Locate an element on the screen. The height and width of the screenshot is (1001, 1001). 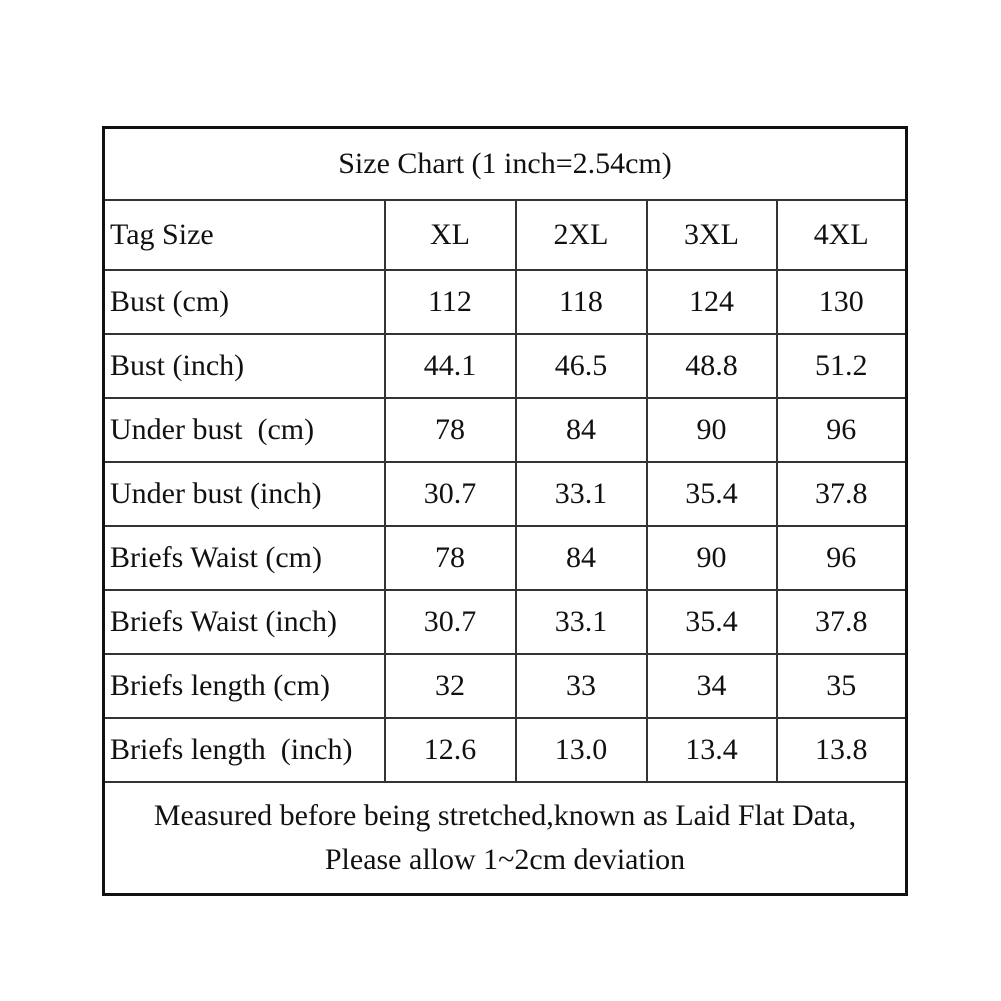
data-row: Briefs Waist (cm) 78 84 90 96 is located at coordinates (505, 558).